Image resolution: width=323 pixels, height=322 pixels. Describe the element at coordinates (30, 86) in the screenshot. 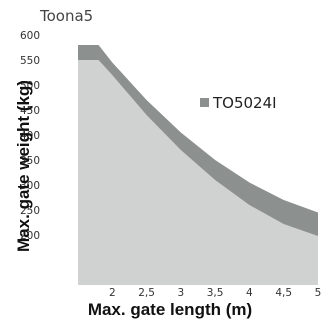

I see `y-tick-label: 500` at that location.